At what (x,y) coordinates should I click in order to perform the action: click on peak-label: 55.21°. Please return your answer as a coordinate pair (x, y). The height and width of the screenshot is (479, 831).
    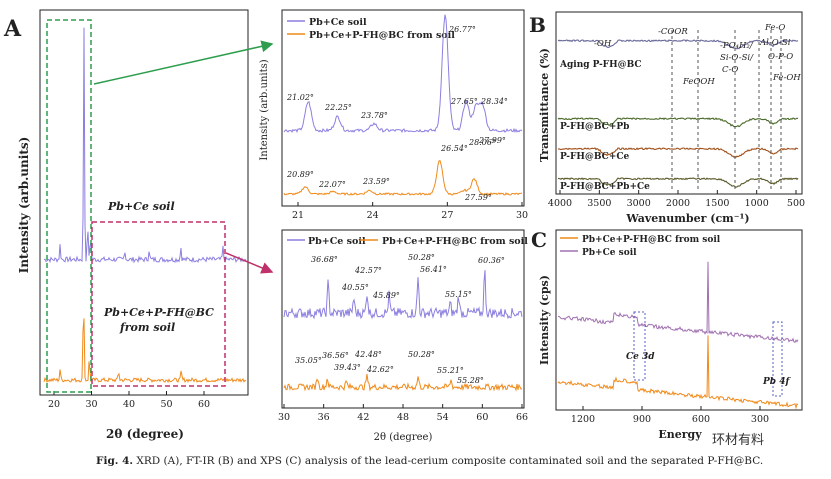
    Looking at the image, I should click on (450, 370).